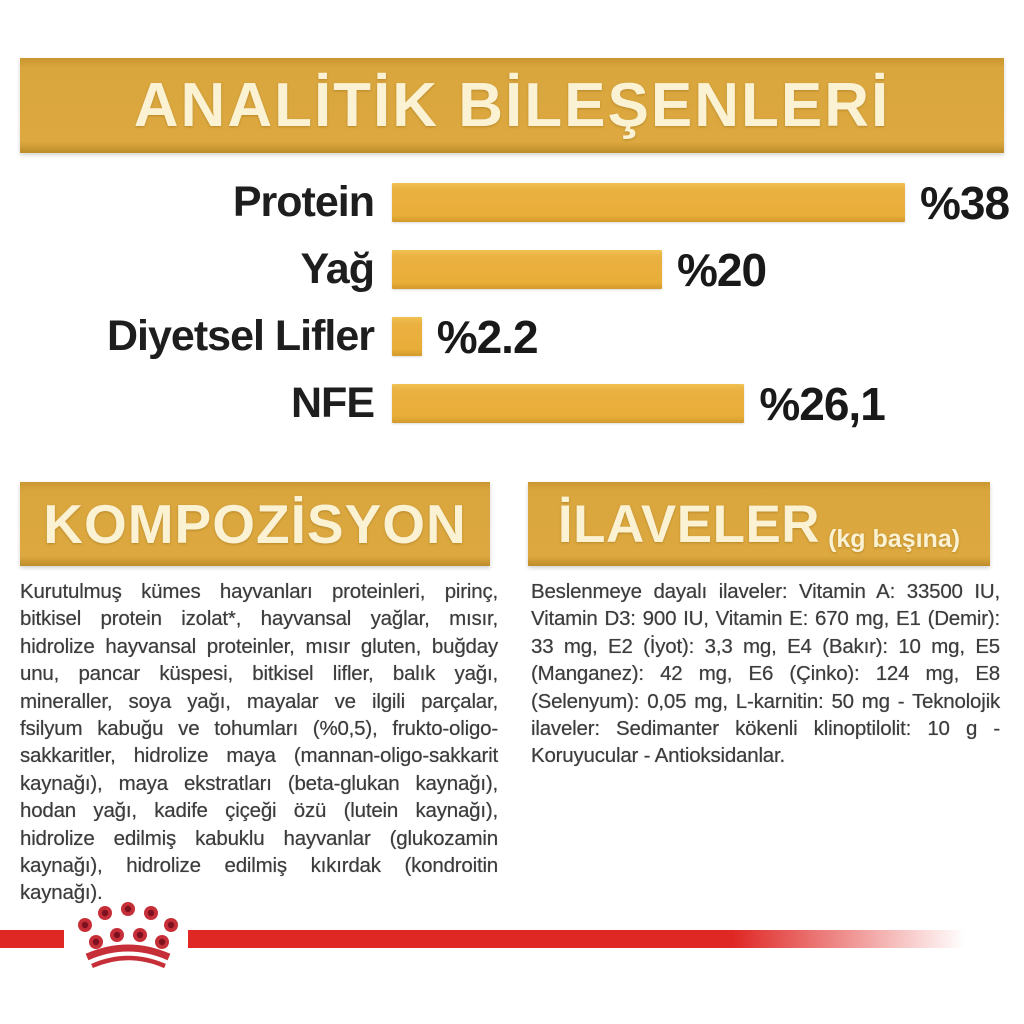 Image resolution: width=1024 pixels, height=1024 pixels. I want to click on chart-row: Protein %38, so click(520, 202).